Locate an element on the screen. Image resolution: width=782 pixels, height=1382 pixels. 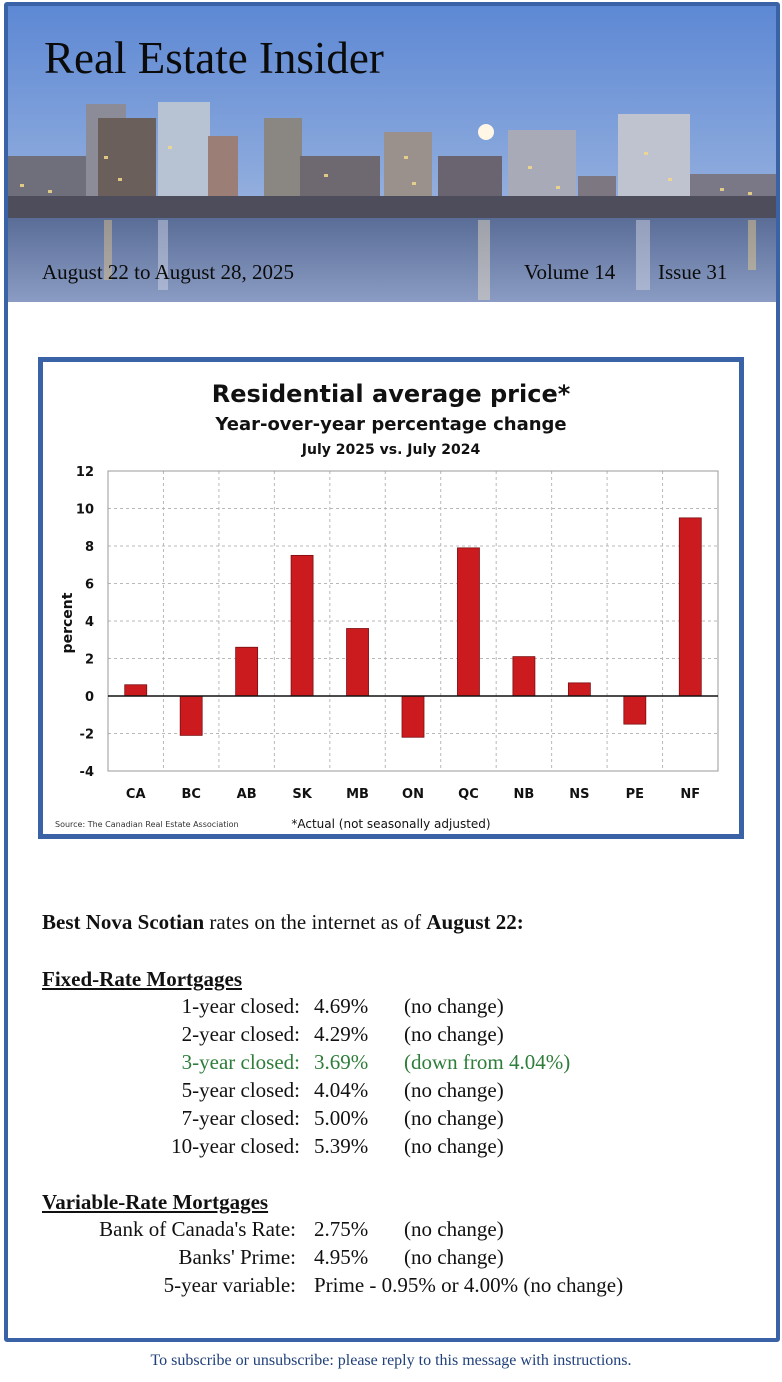
y-tick-label: 6 is located at coordinates (89, 585).